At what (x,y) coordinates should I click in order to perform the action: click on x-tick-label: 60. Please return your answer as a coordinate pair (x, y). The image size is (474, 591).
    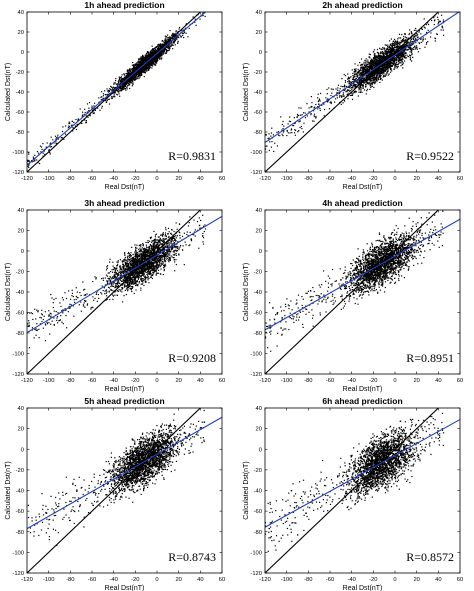
    Looking at the image, I should click on (460, 179).